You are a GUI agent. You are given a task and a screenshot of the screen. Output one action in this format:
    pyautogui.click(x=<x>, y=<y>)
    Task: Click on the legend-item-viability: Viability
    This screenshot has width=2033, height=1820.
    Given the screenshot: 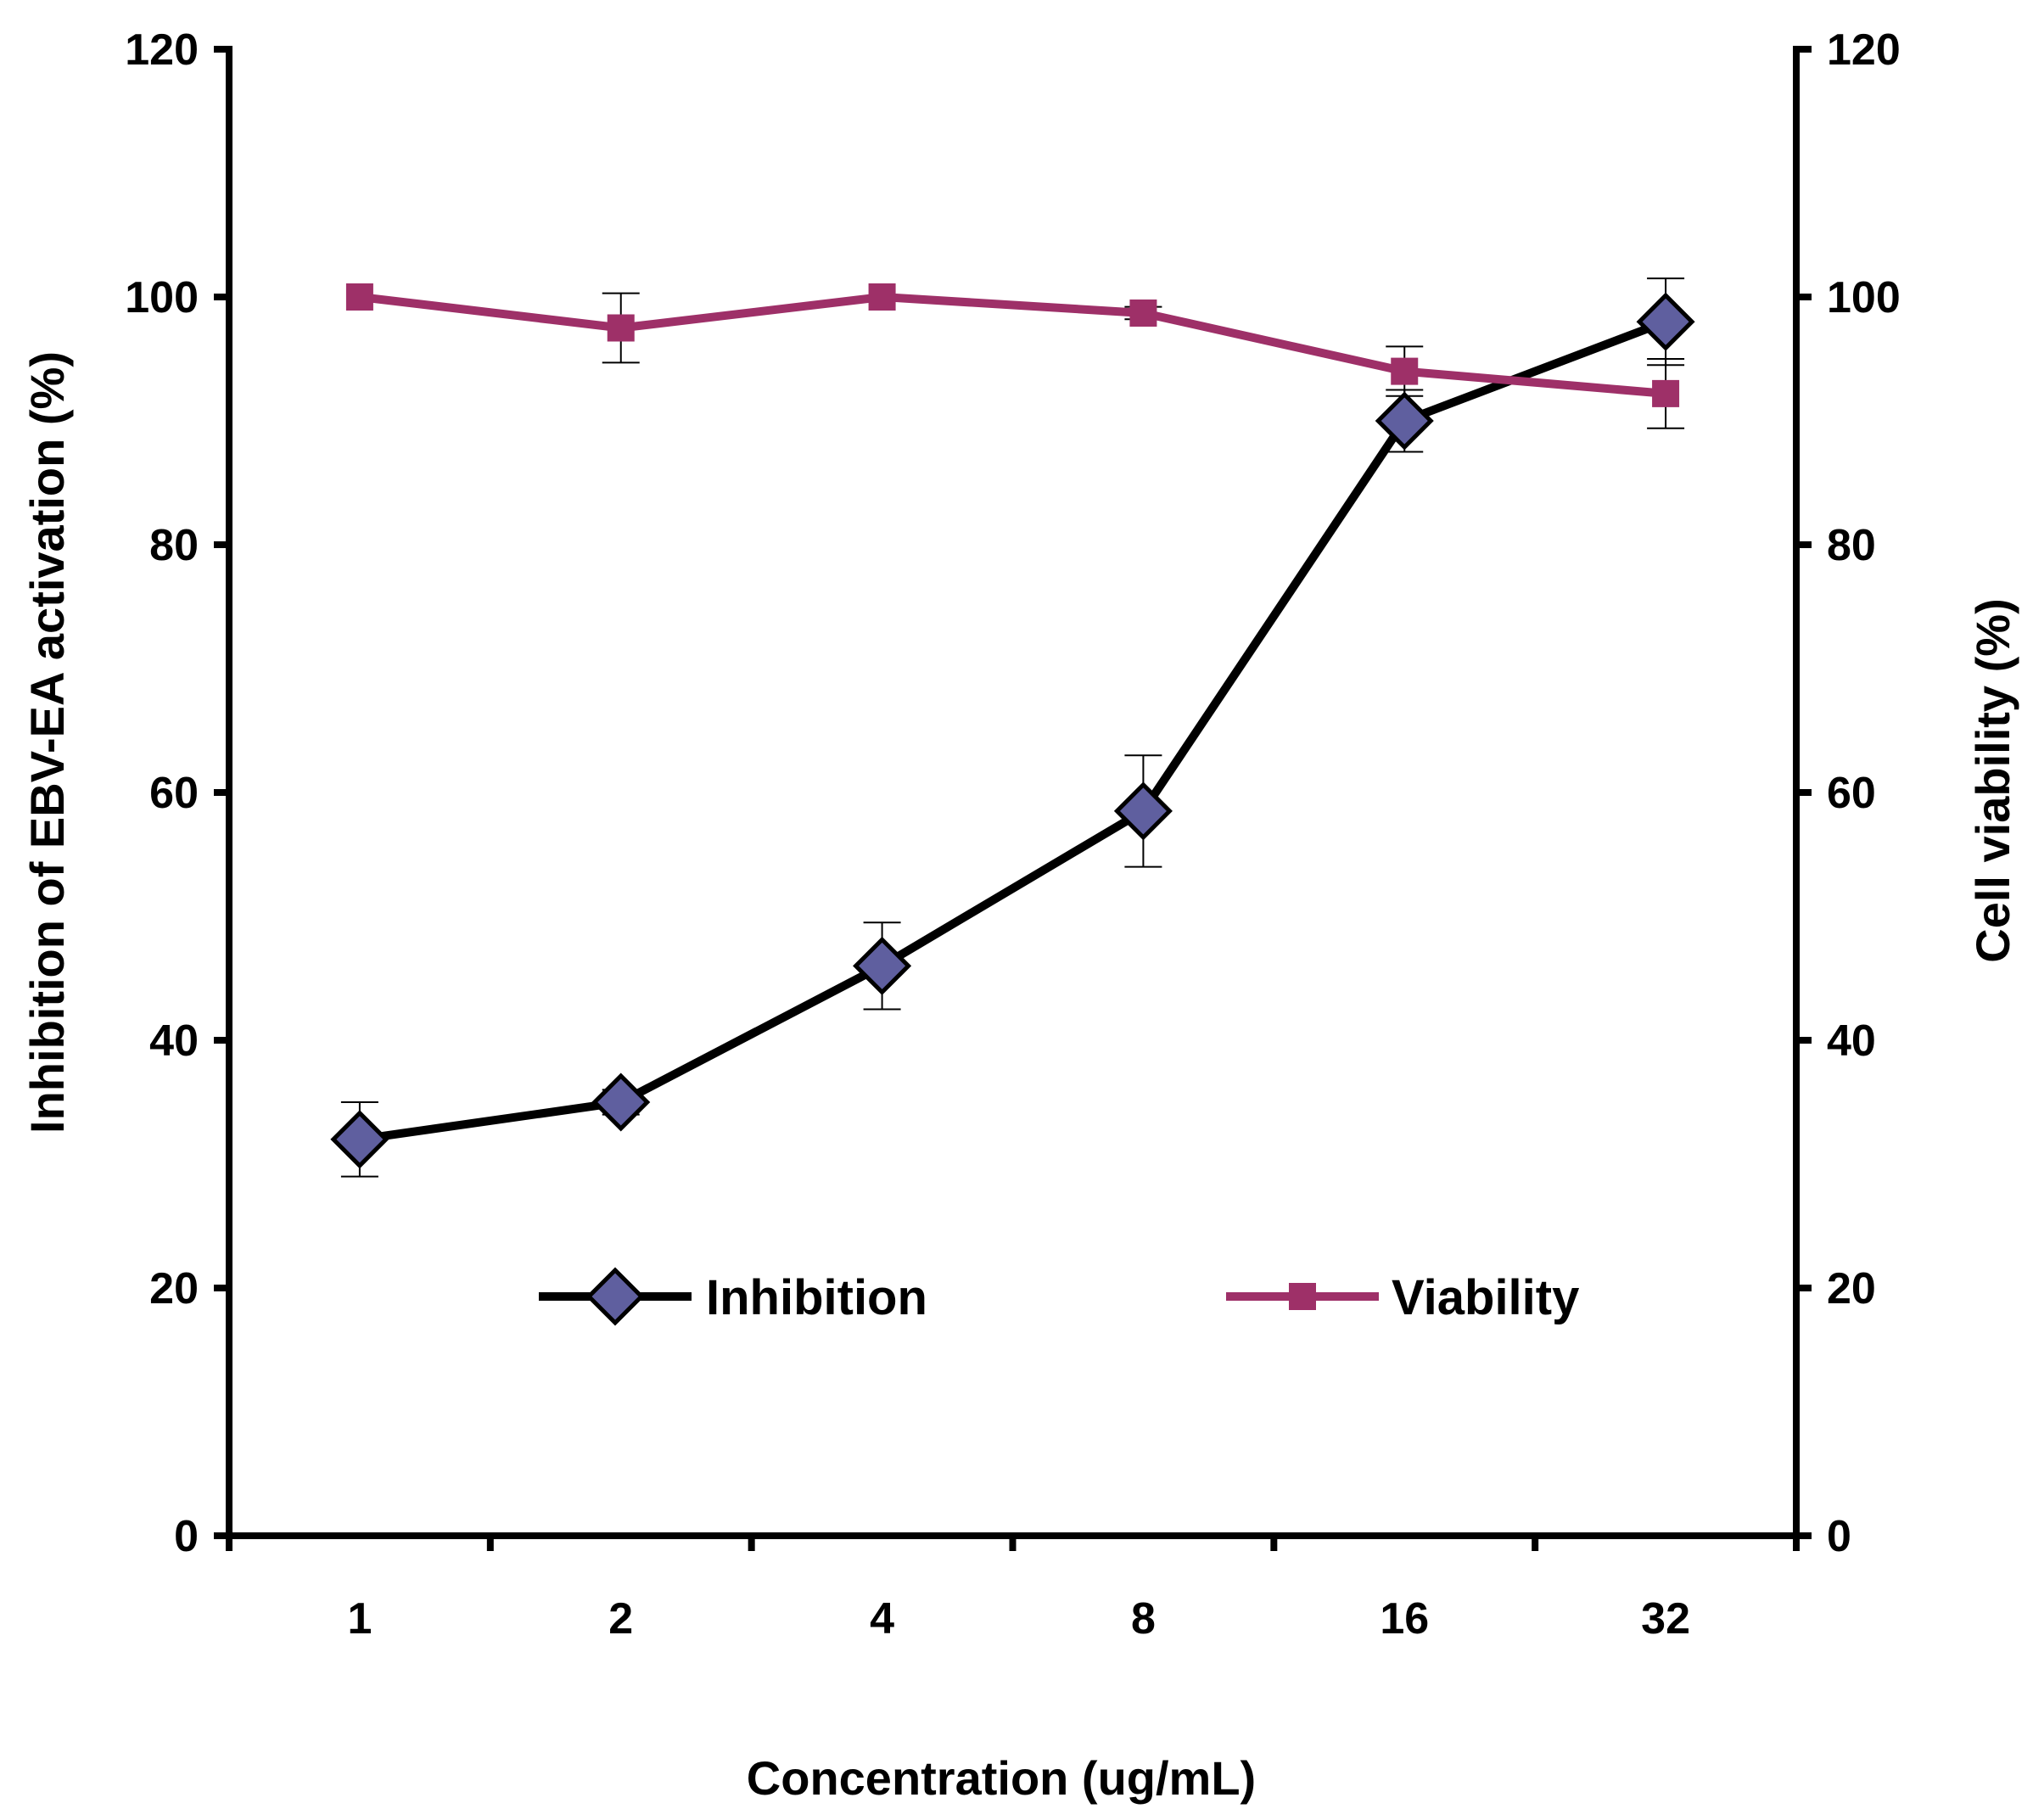 What is the action you would take?
    pyautogui.click(x=1402, y=1298)
    